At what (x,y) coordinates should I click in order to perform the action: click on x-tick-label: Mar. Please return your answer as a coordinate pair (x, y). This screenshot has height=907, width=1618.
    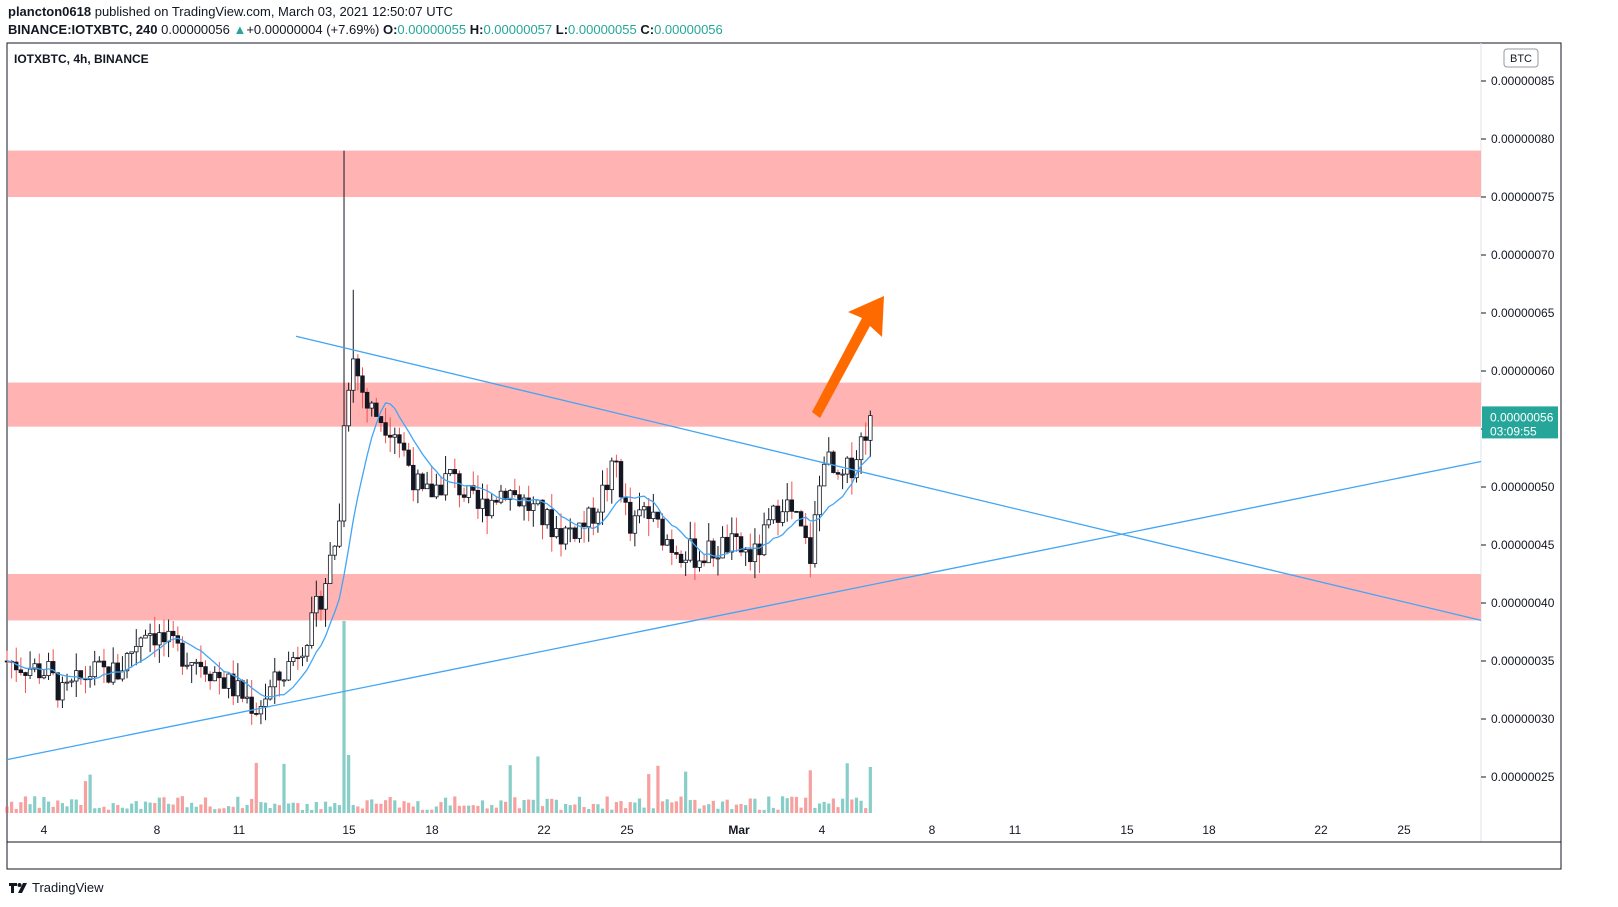
    Looking at the image, I should click on (739, 830).